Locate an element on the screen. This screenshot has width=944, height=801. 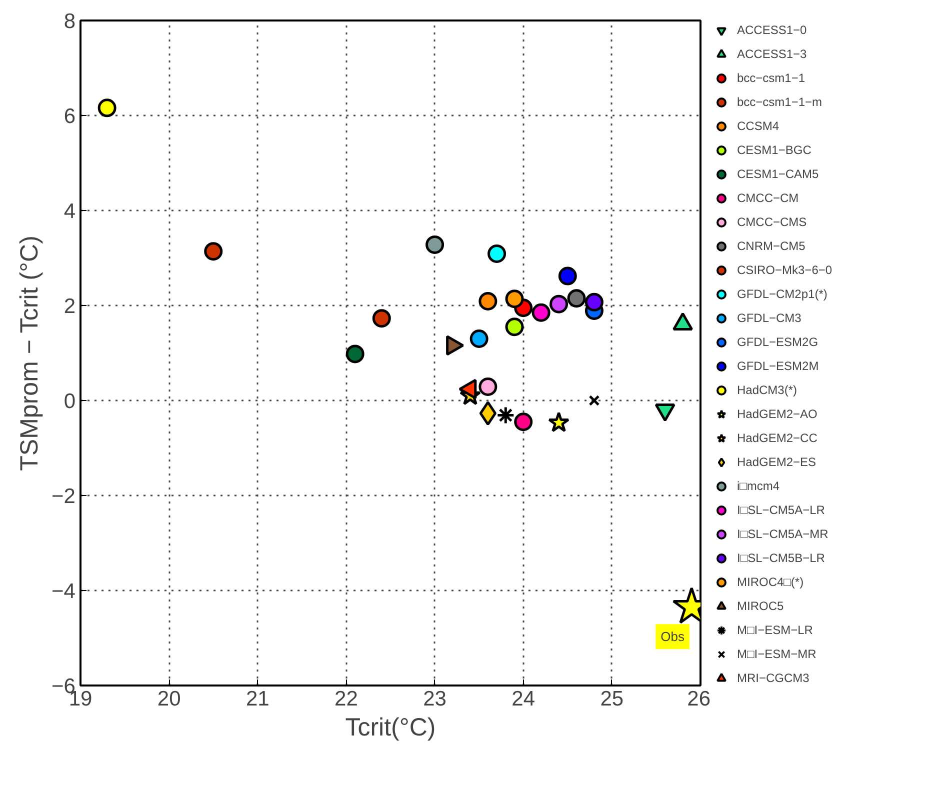
x-tick-label: 25 is located at coordinates (612, 699).